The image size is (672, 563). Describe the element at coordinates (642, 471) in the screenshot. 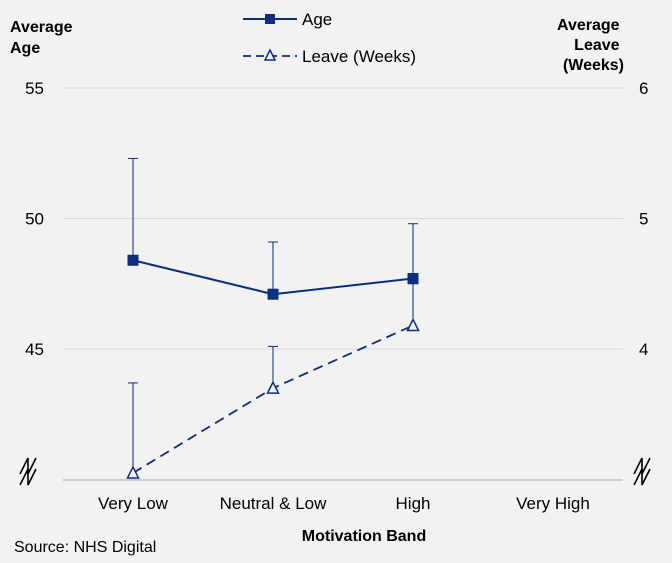

I see `right-axis-break-marker` at that location.